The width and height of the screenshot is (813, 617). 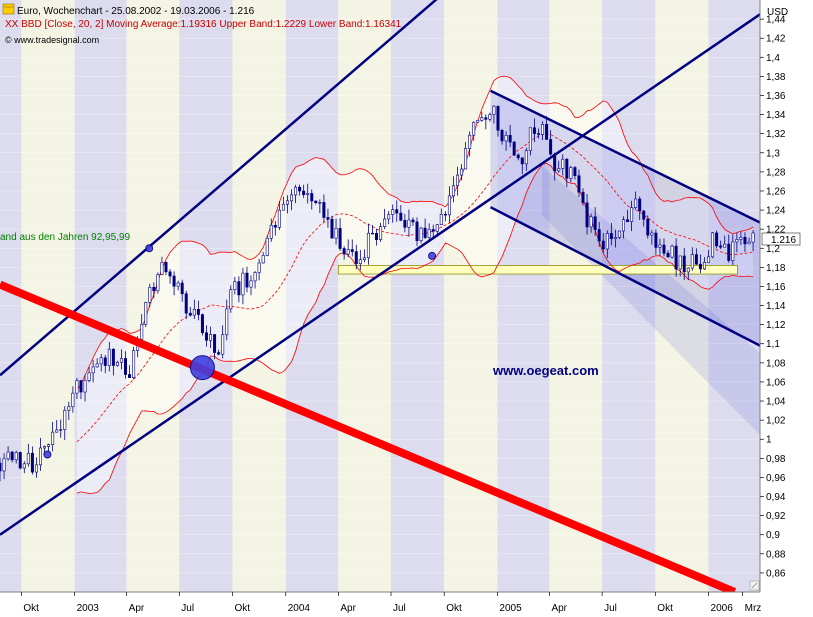 I want to click on y-tick-label: 1,12, so click(x=776, y=325).